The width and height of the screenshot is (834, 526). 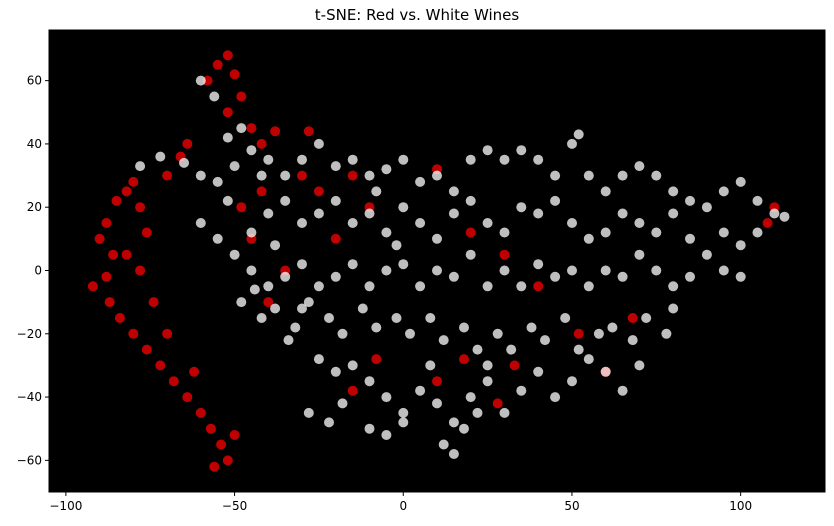 What do you see at coordinates (33, 270) in the screenshot?
I see `y-axis: −60 −40 −20 0 20 40 60` at bounding box center [33, 270].